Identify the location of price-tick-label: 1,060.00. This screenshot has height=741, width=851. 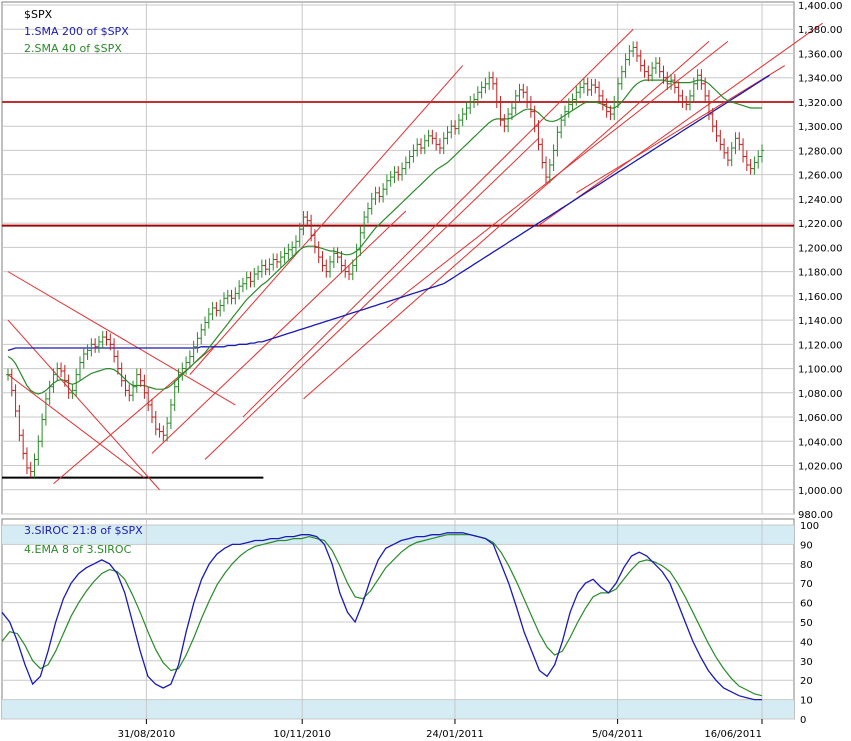
(820, 418).